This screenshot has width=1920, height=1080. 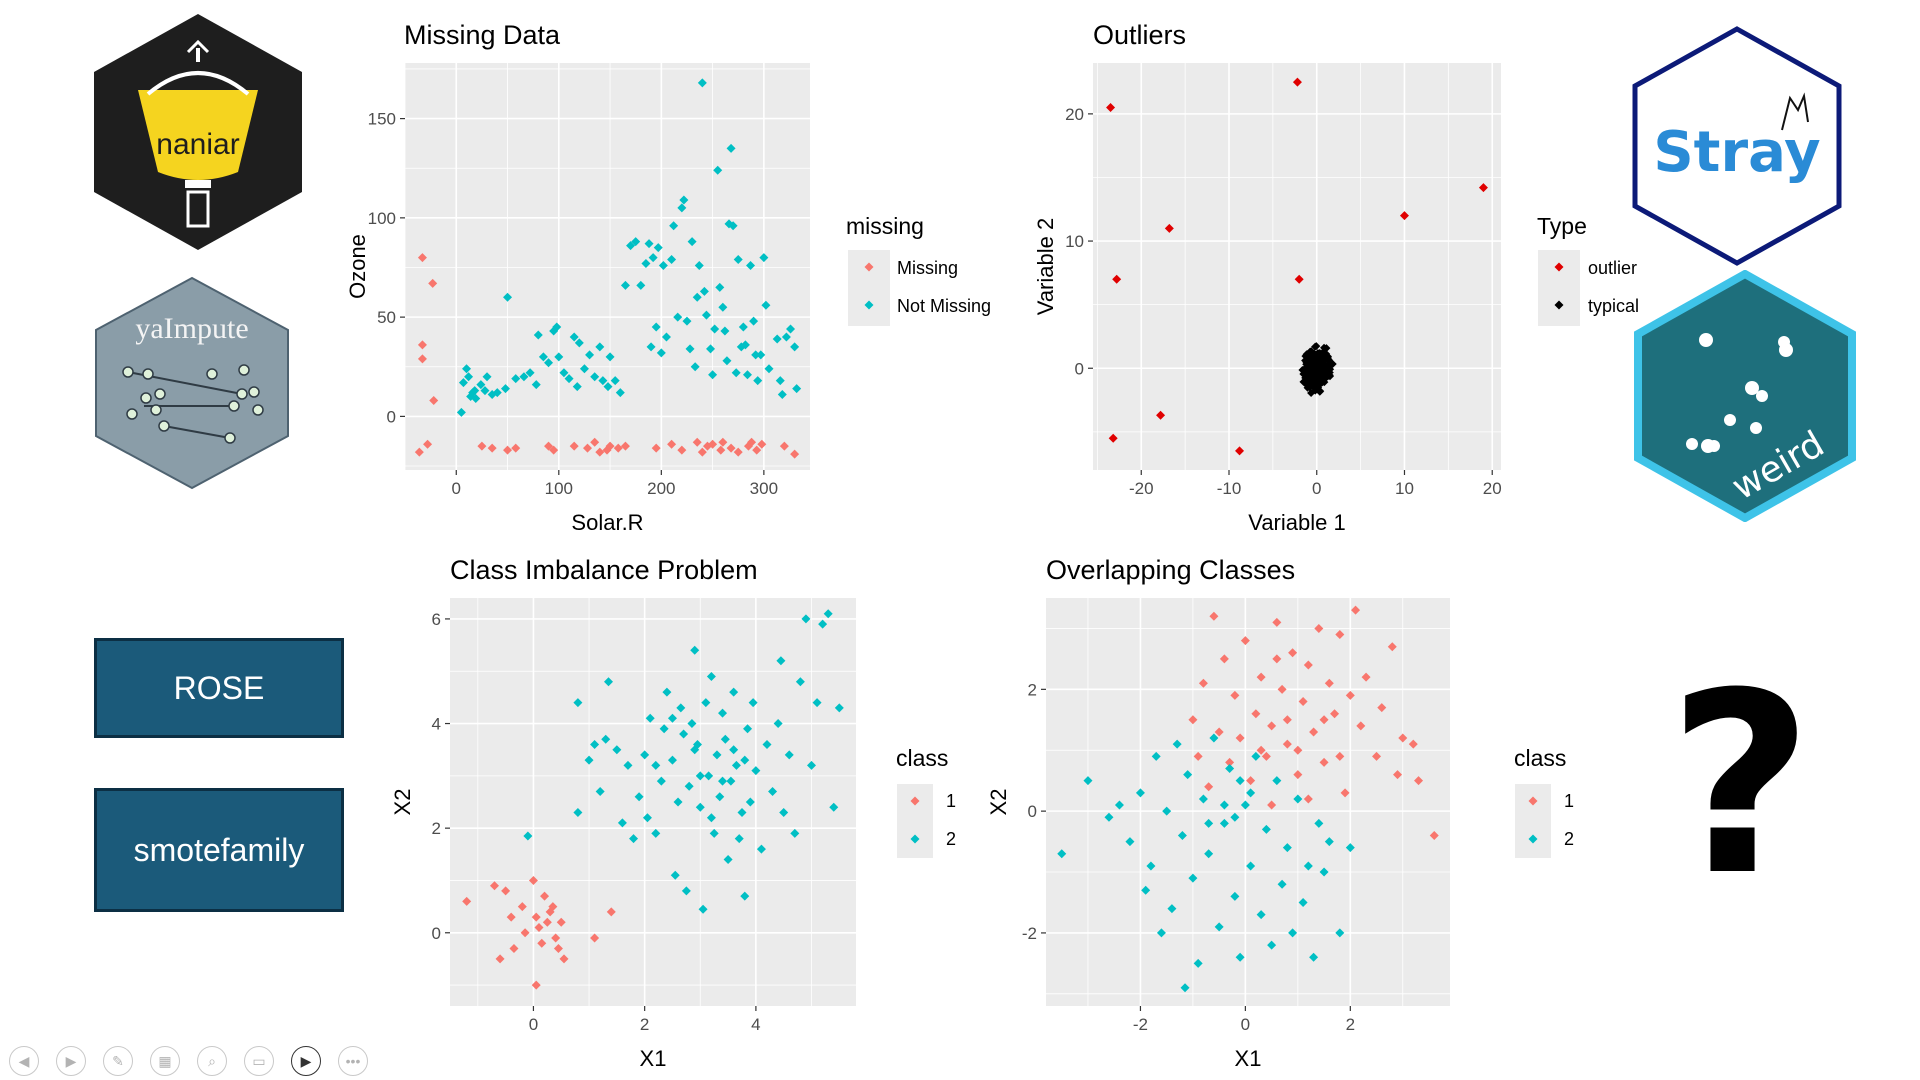 What do you see at coordinates (219, 688) in the screenshot?
I see `rose-button: ROSE` at bounding box center [219, 688].